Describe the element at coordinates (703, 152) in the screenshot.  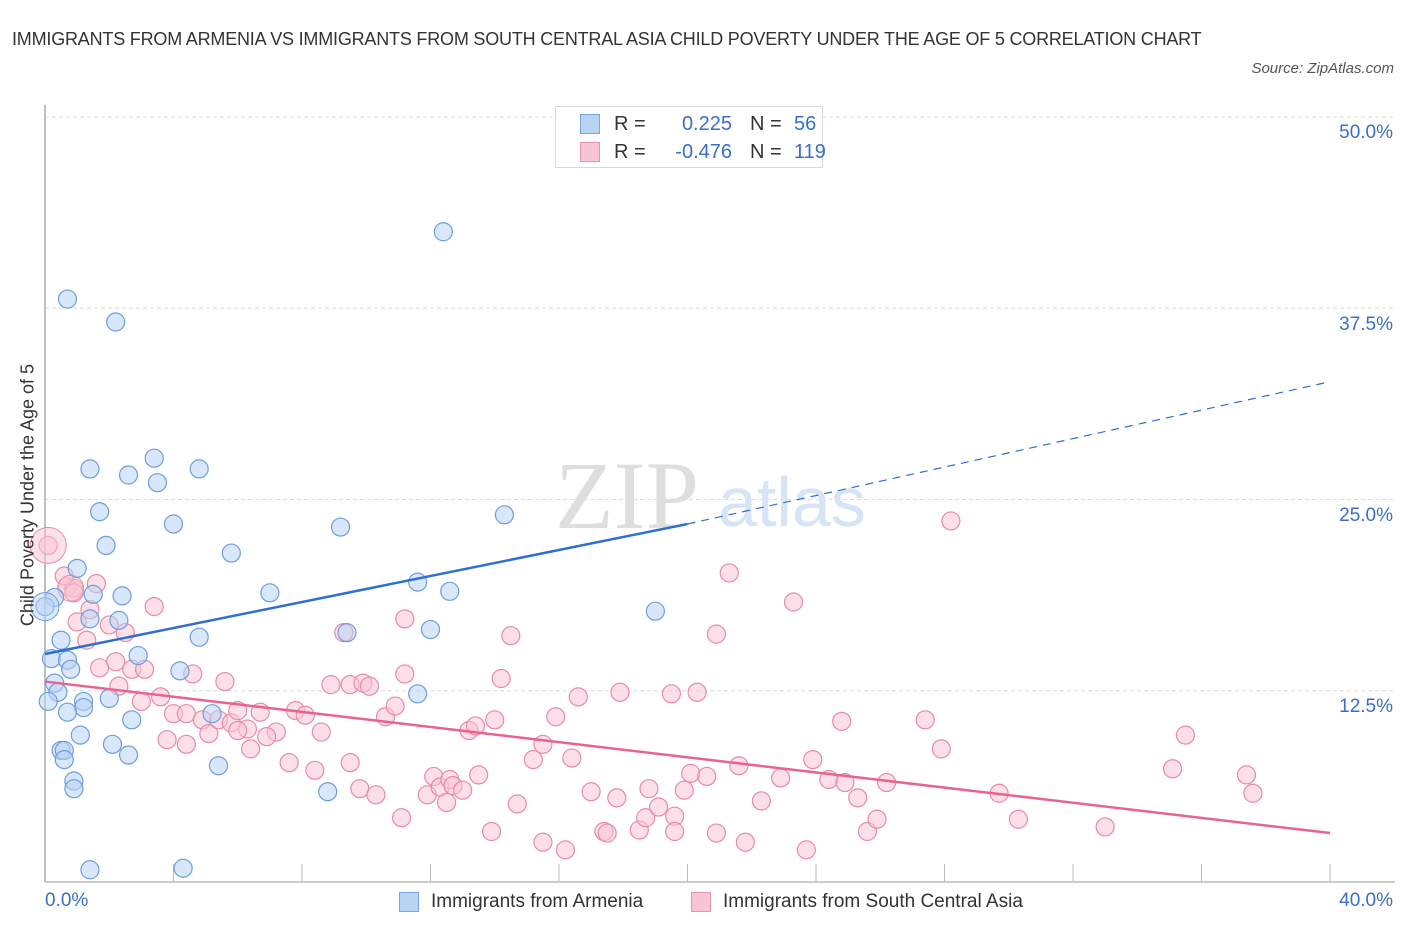
I see `legend-row-south-central-asia: R = -0.476 N = 119` at that location.